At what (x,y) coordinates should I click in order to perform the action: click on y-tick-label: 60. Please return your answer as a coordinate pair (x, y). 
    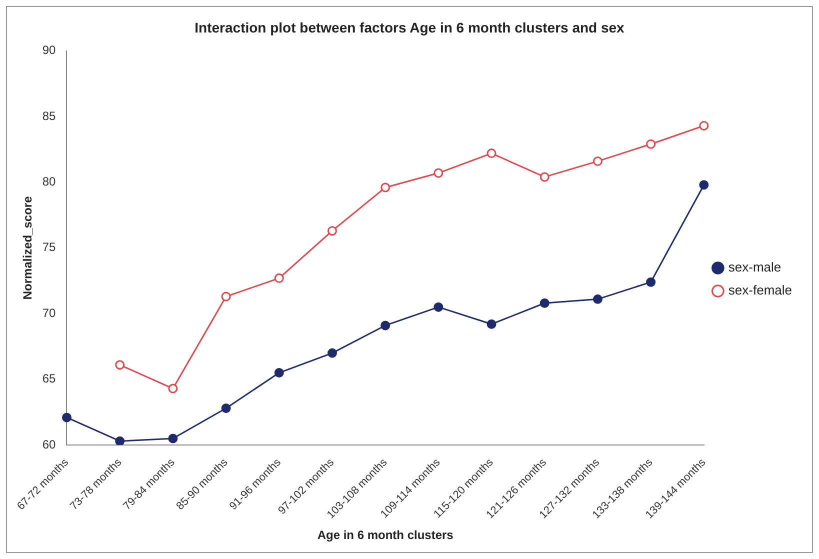
    Looking at the image, I should click on (49, 444).